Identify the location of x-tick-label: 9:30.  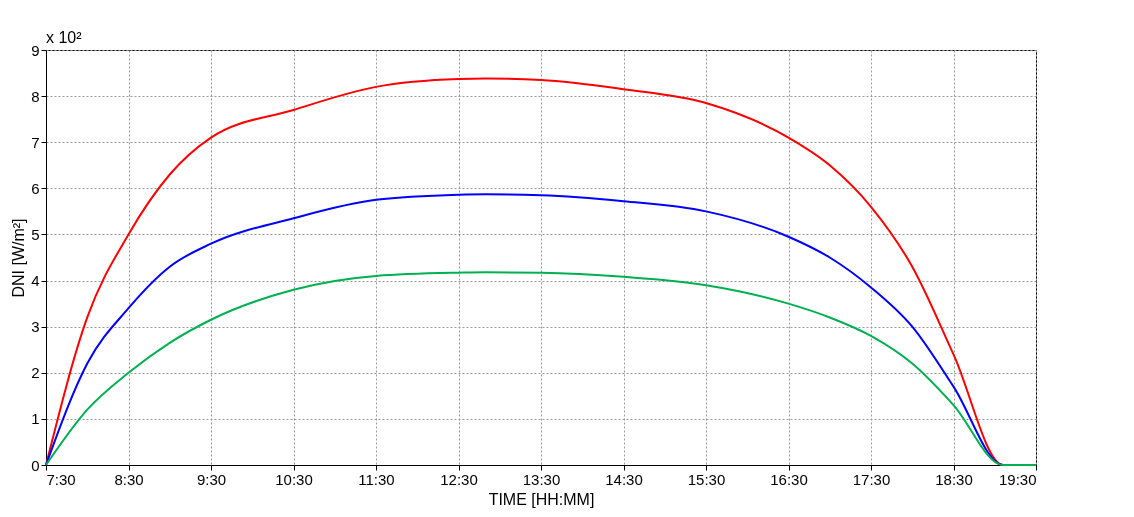
(211, 479).